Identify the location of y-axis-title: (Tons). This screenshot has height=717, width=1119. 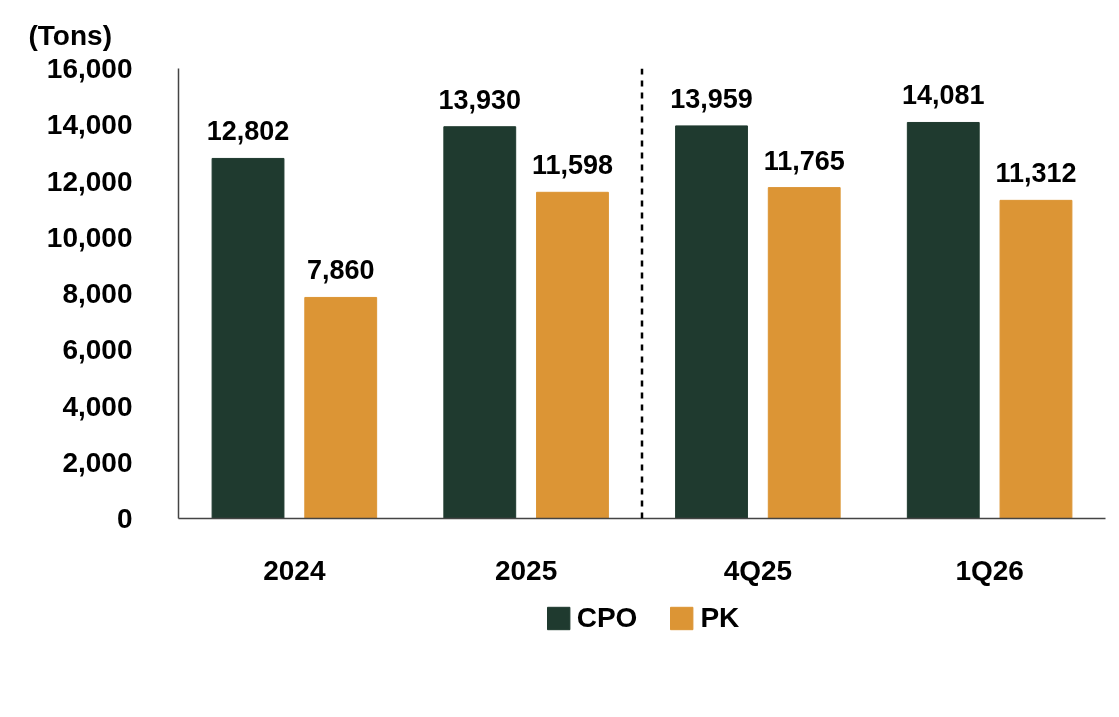
(70, 35).